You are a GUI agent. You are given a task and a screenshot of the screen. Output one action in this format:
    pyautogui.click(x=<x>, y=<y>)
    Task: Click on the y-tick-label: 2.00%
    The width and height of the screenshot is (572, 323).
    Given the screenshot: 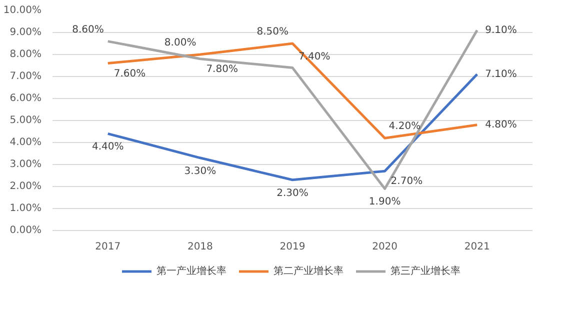 What is the action you would take?
    pyautogui.click(x=26, y=186)
    